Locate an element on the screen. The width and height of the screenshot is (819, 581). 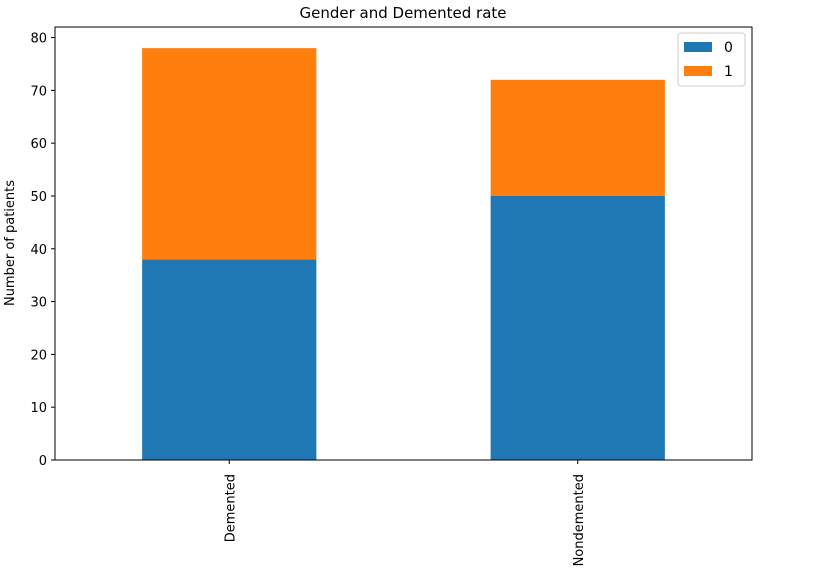
y-tick-label: 10 is located at coordinates (38, 408).